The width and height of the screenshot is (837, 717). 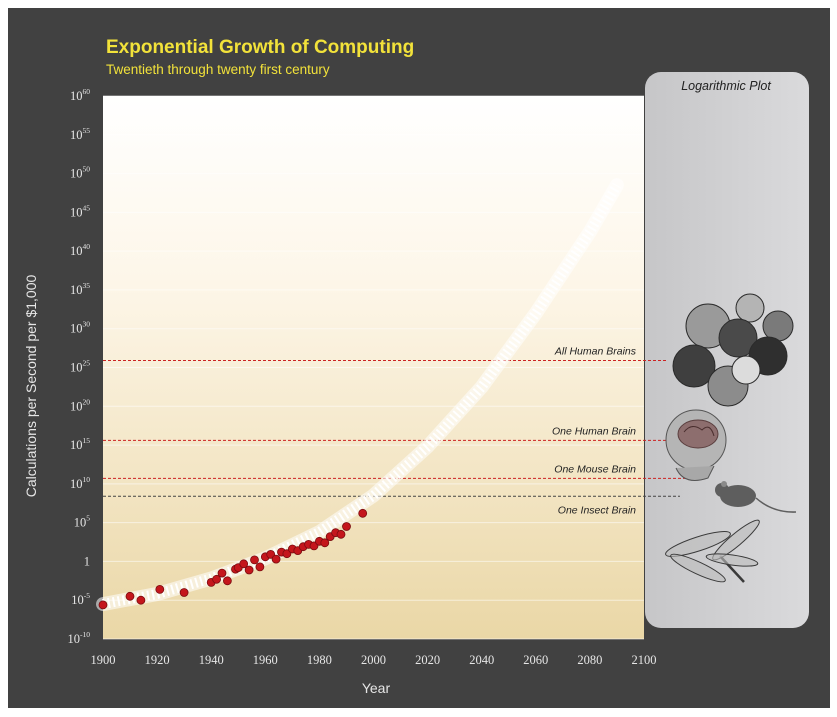 What do you see at coordinates (157, 660) in the screenshot?
I see `x-tick-label: 1920` at bounding box center [157, 660].